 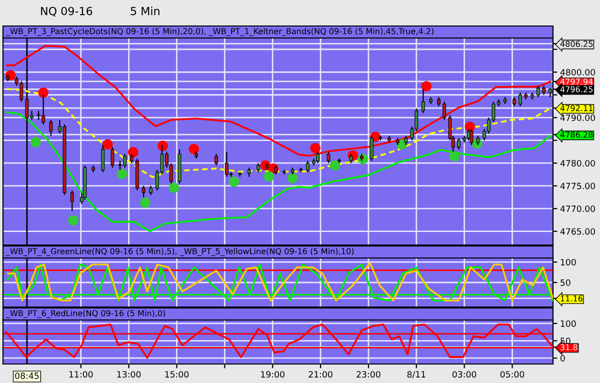 I want to click on x-tick-label: 11:00, so click(x=81, y=374).